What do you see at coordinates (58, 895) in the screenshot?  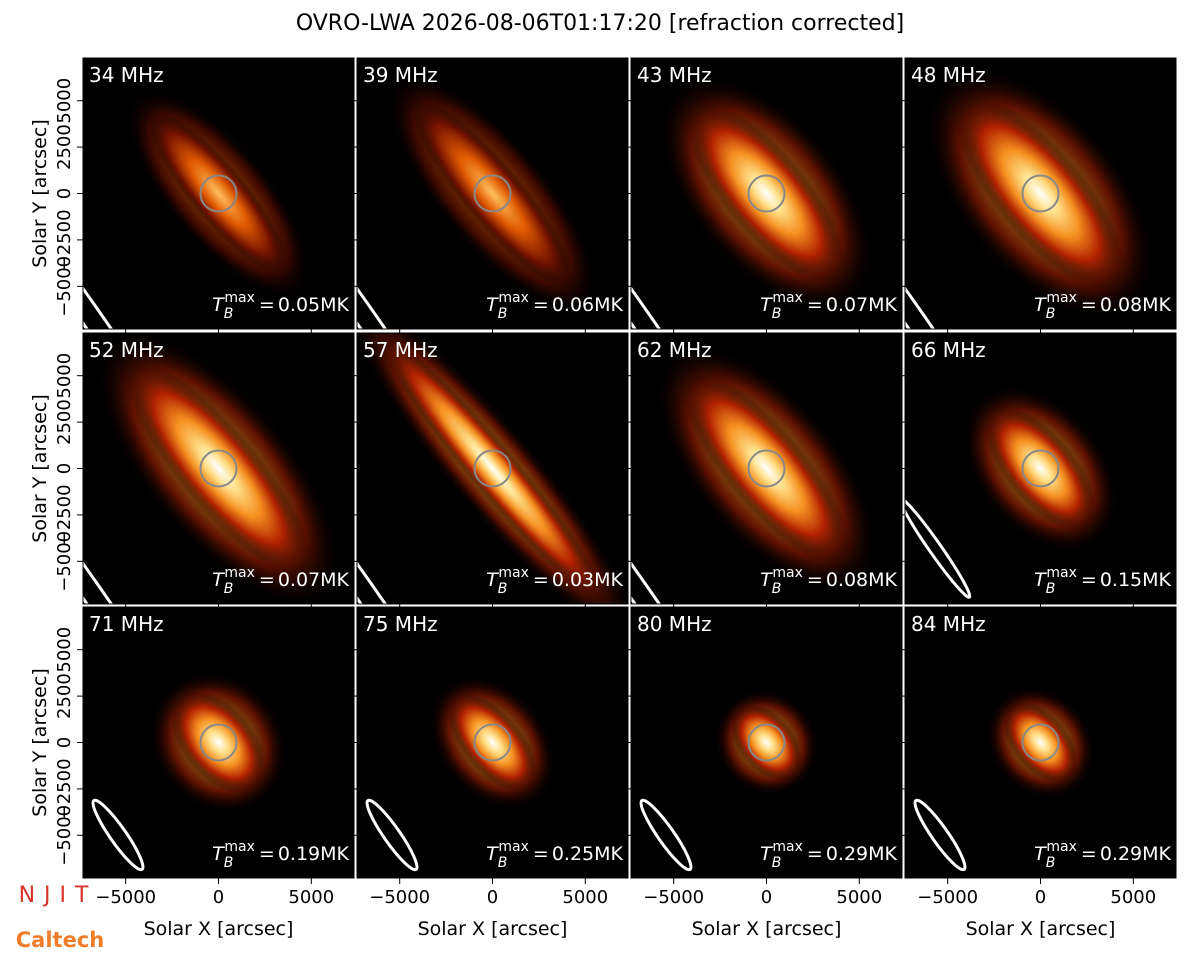 I see `logo-njit: NJIT` at bounding box center [58, 895].